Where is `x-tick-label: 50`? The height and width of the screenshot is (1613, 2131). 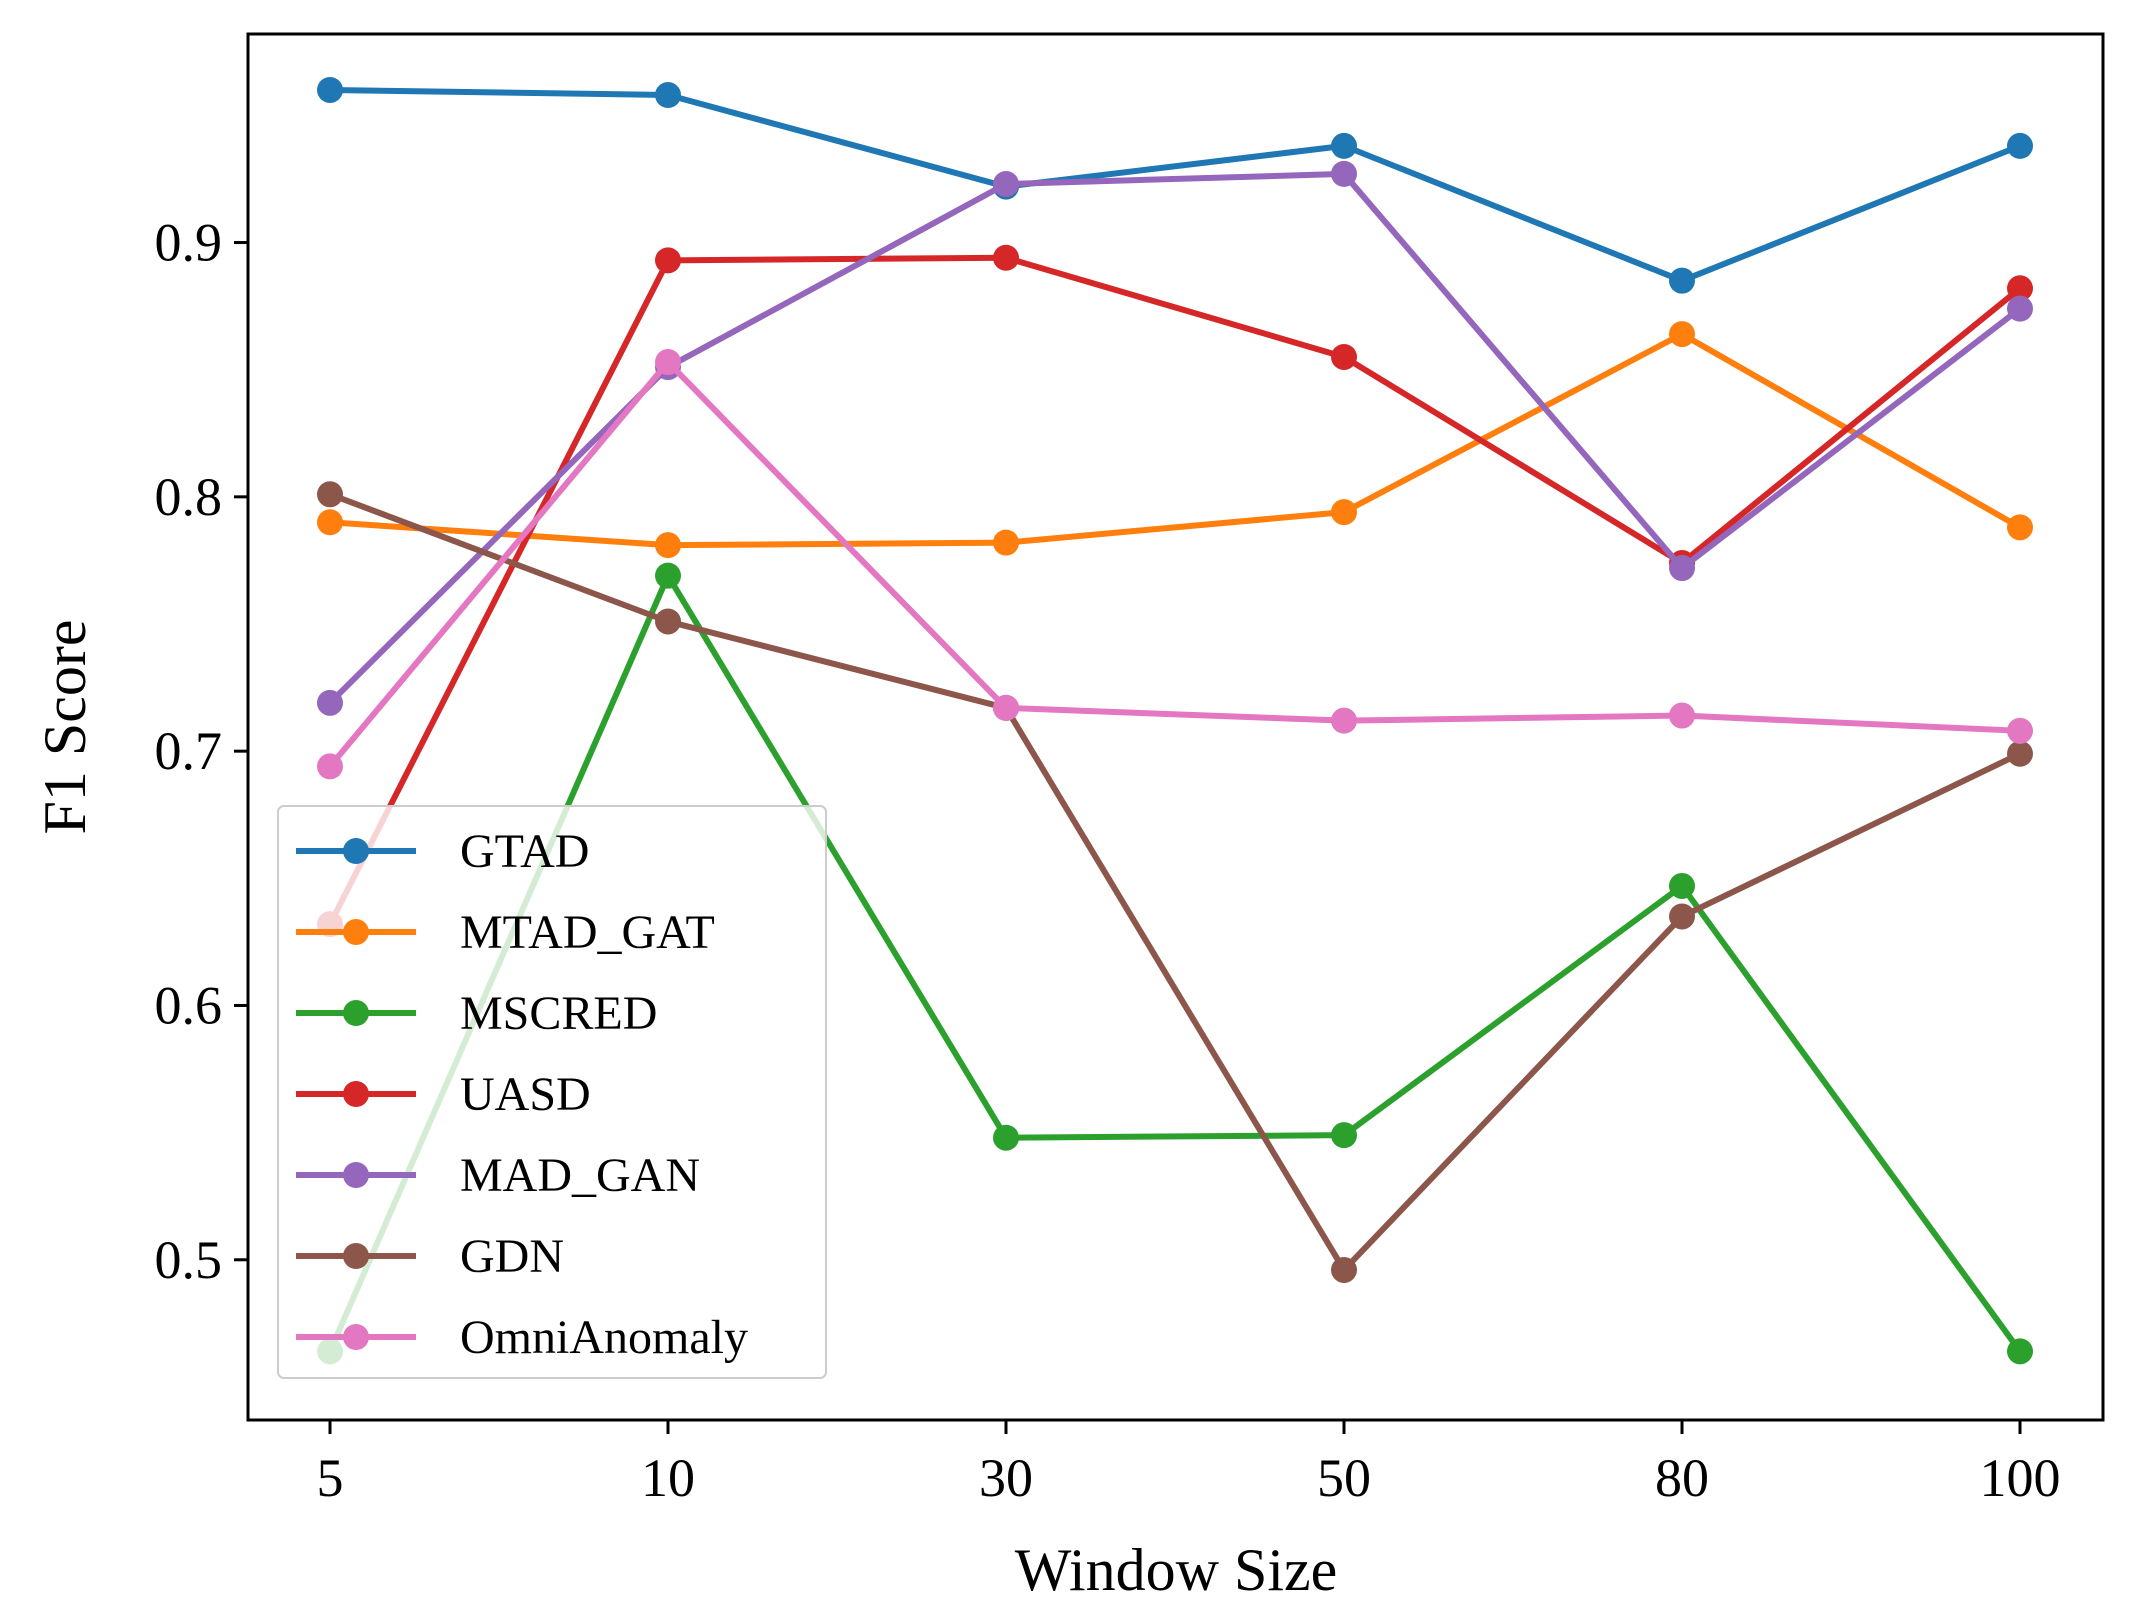
x-tick-label: 50 is located at coordinates (1344, 1478).